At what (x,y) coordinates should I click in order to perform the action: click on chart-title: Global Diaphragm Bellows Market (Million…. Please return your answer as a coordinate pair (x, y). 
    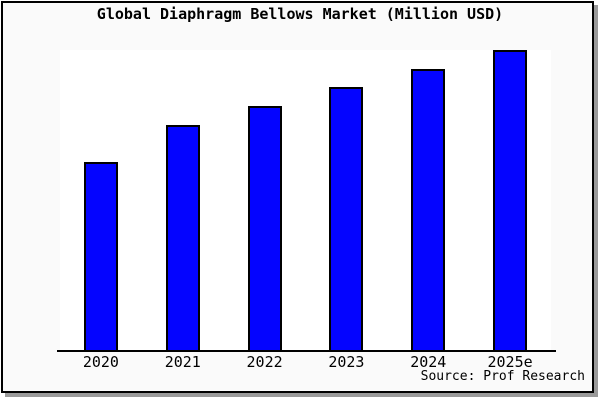
    Looking at the image, I should click on (300, 14).